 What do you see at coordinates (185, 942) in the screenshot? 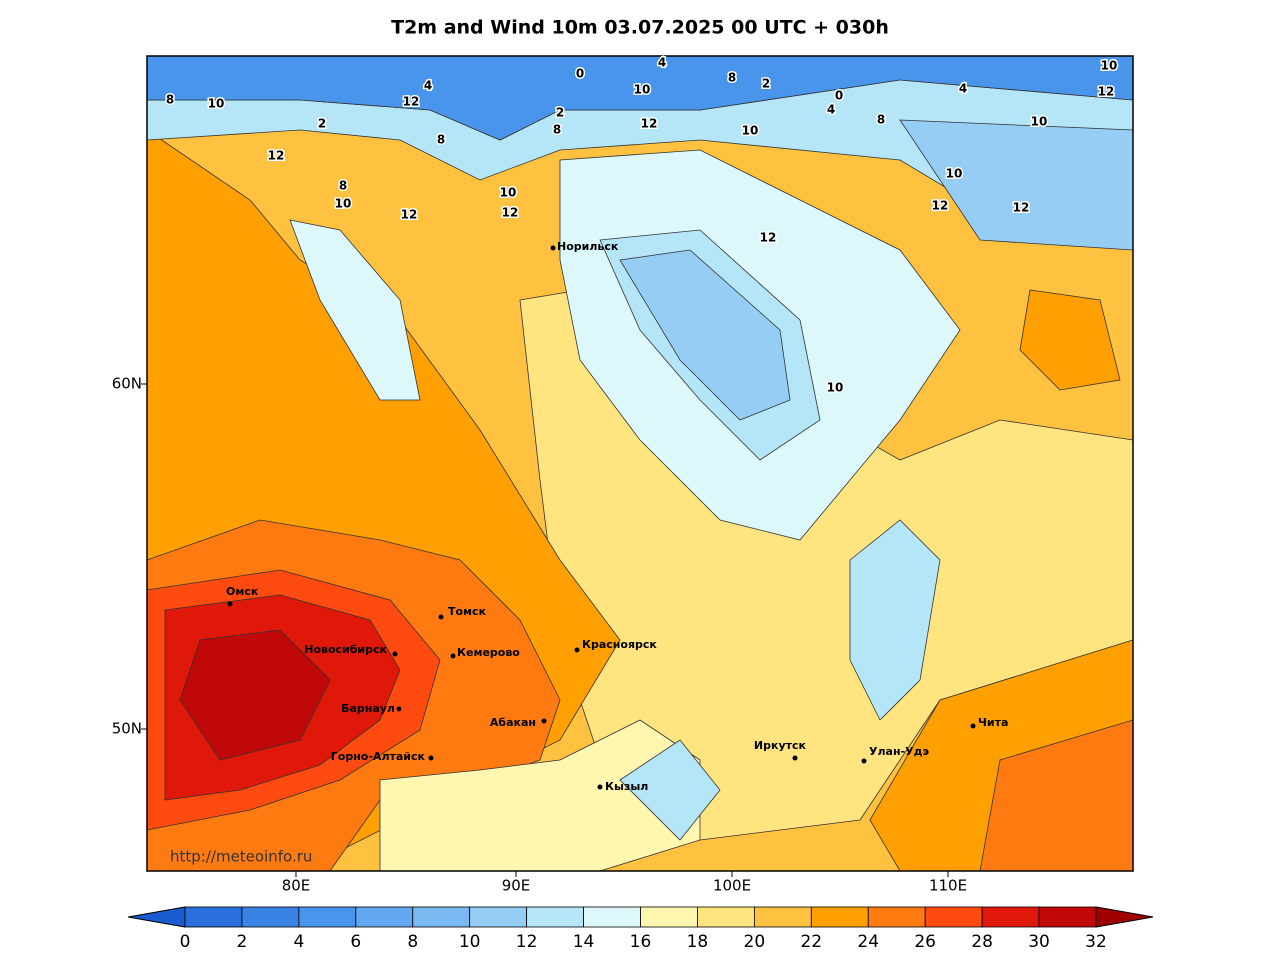
I see `colorbar-label: 0` at bounding box center [185, 942].